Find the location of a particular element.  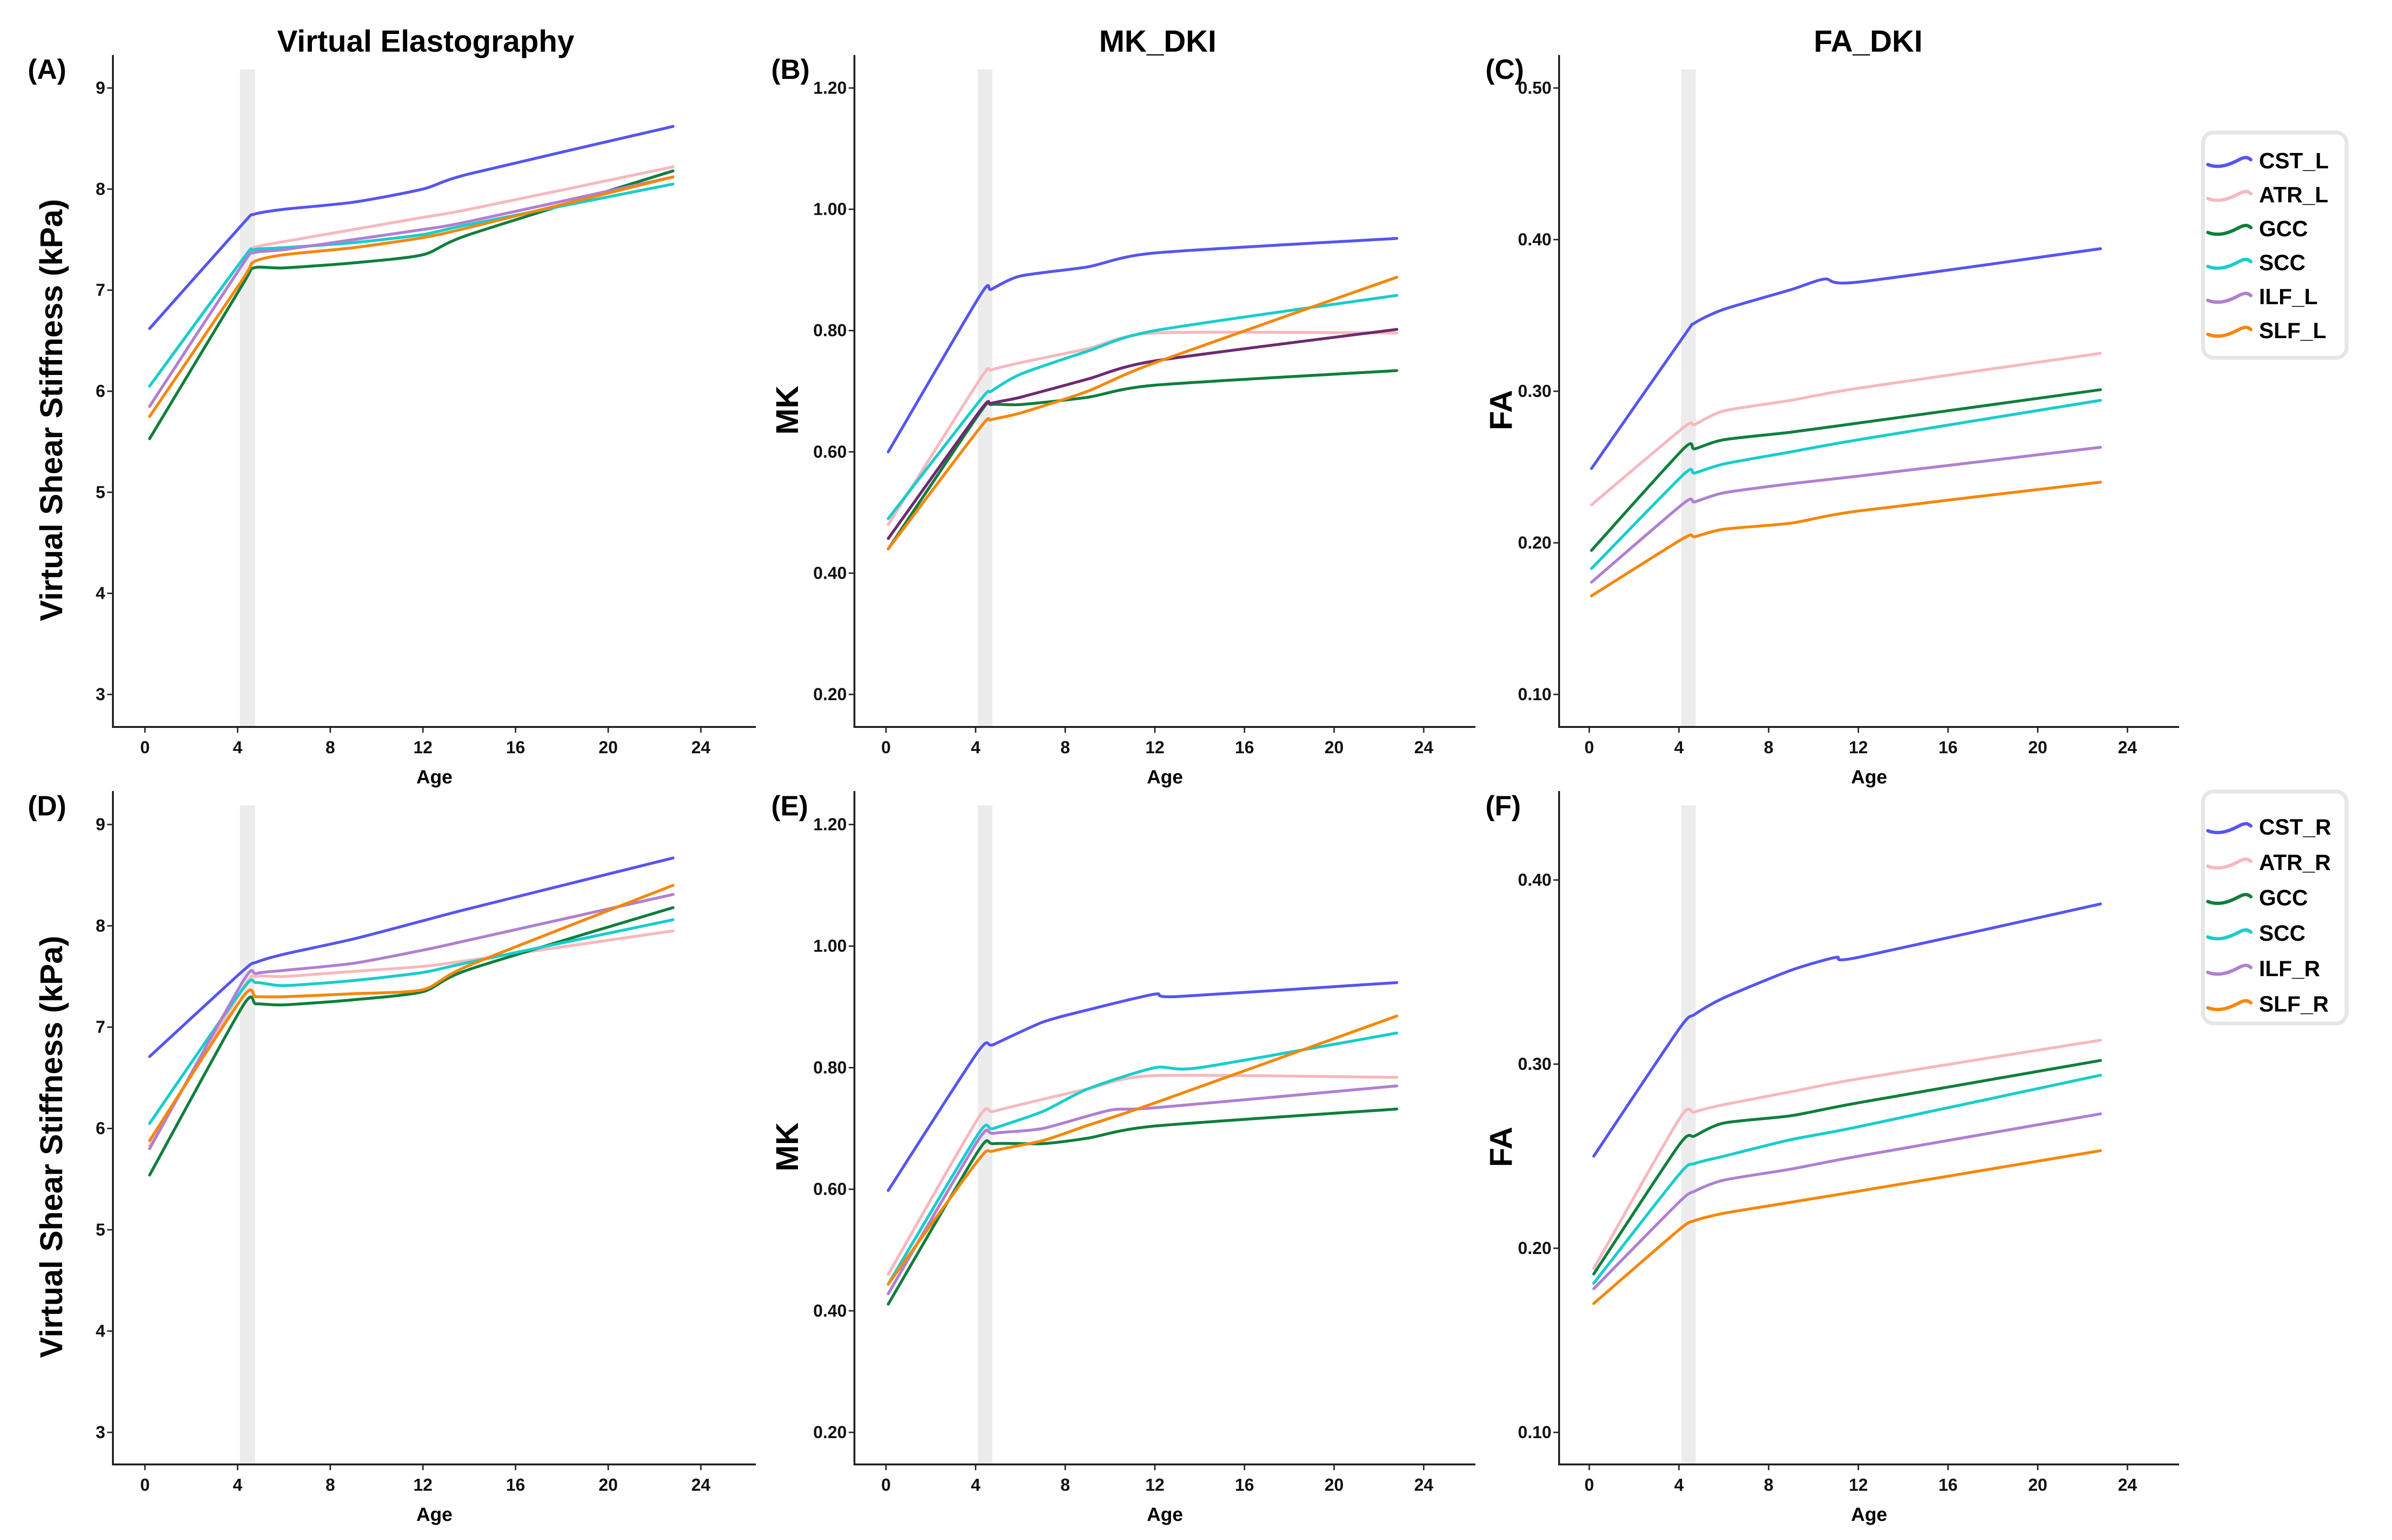

column-title-virtual-elastography: Virtual Elastography is located at coordinates (426, 41).